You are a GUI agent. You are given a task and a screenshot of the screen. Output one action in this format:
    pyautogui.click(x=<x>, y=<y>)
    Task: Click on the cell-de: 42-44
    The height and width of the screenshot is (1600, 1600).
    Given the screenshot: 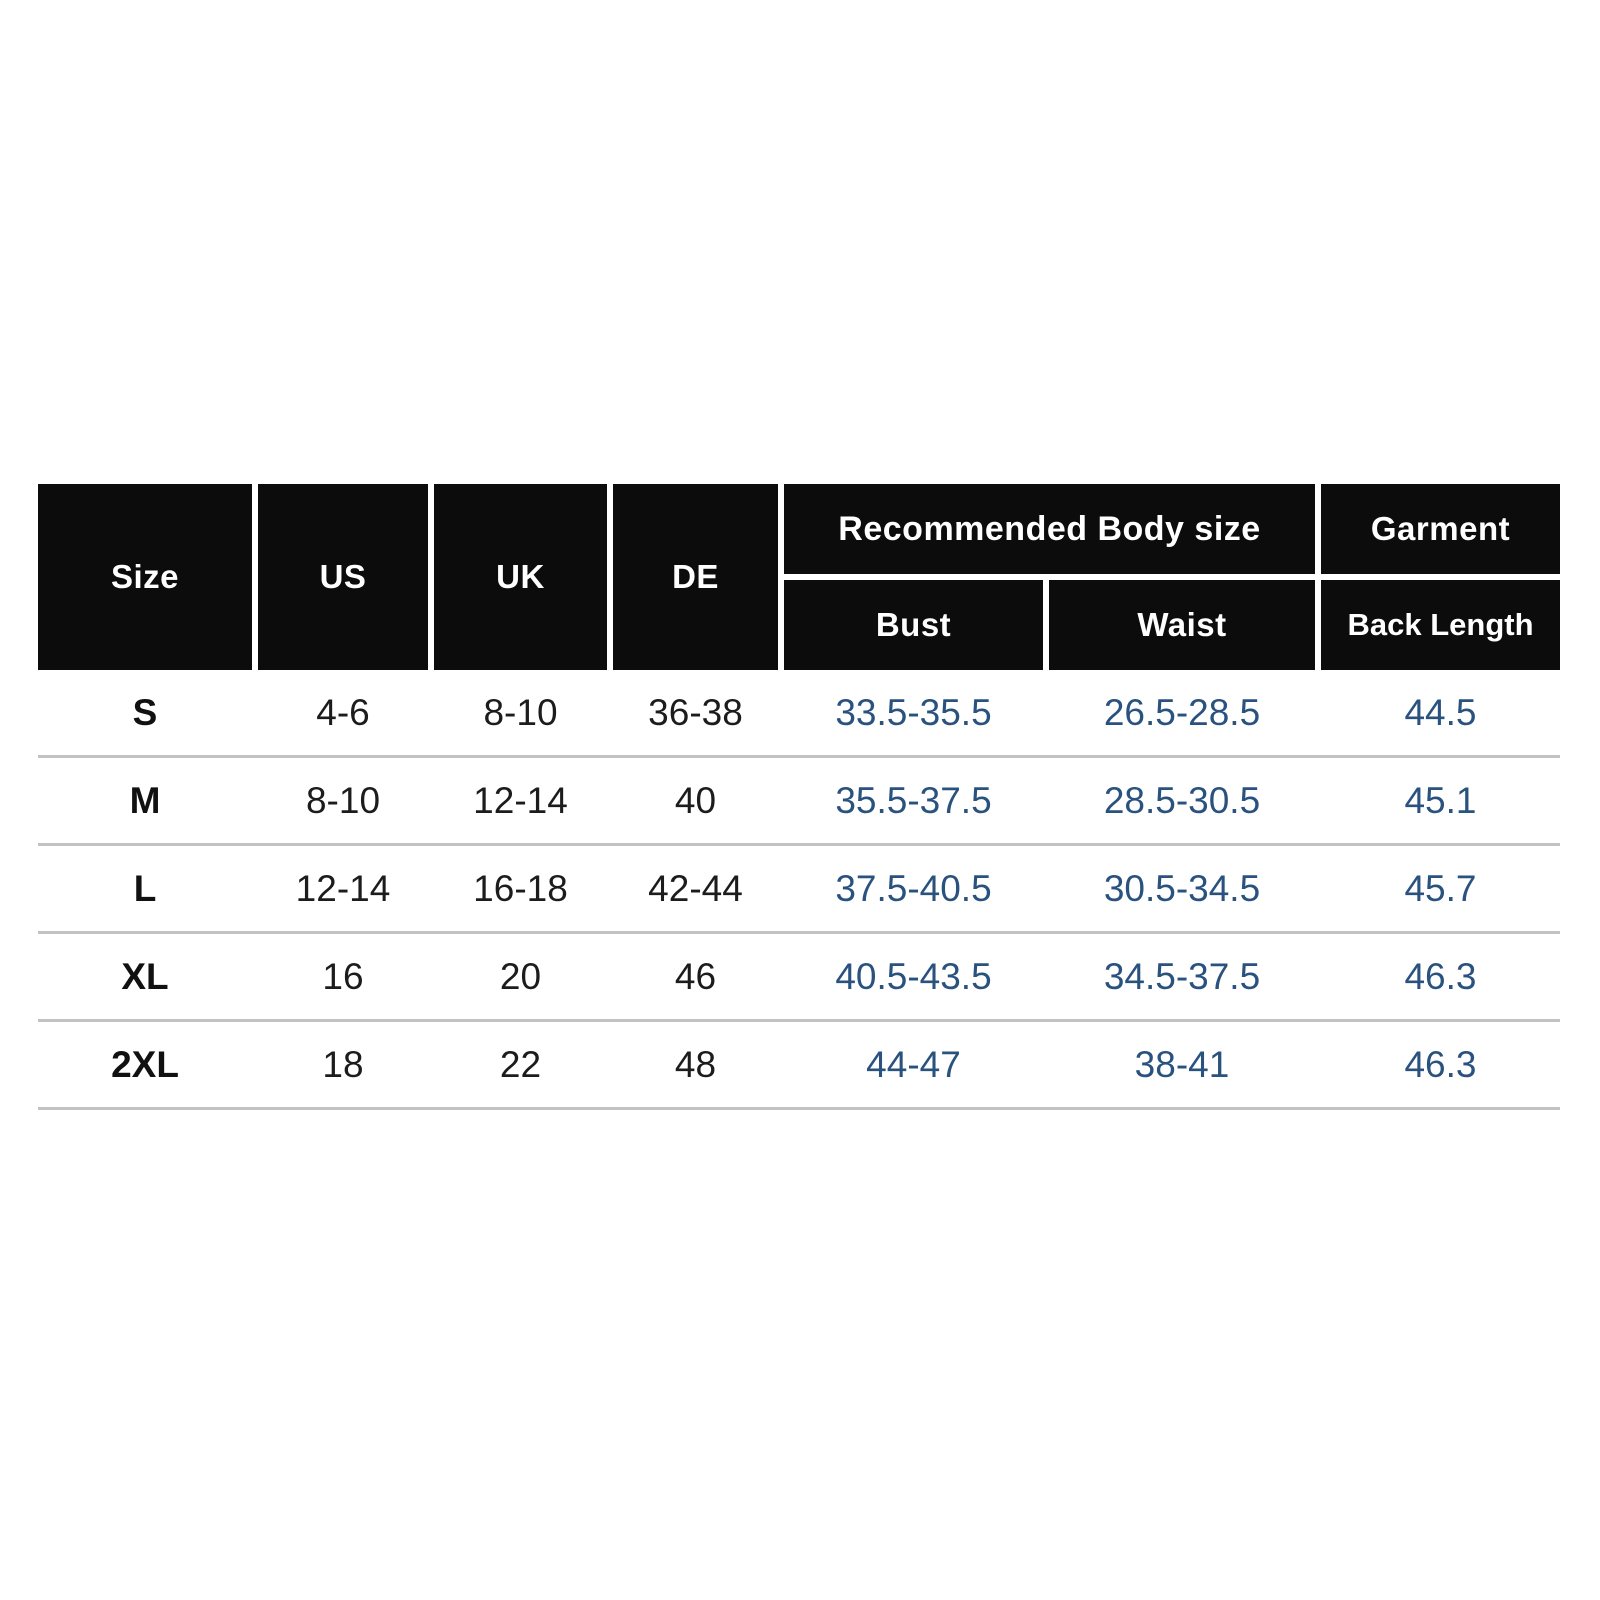 What is the action you would take?
    pyautogui.click(x=695, y=888)
    